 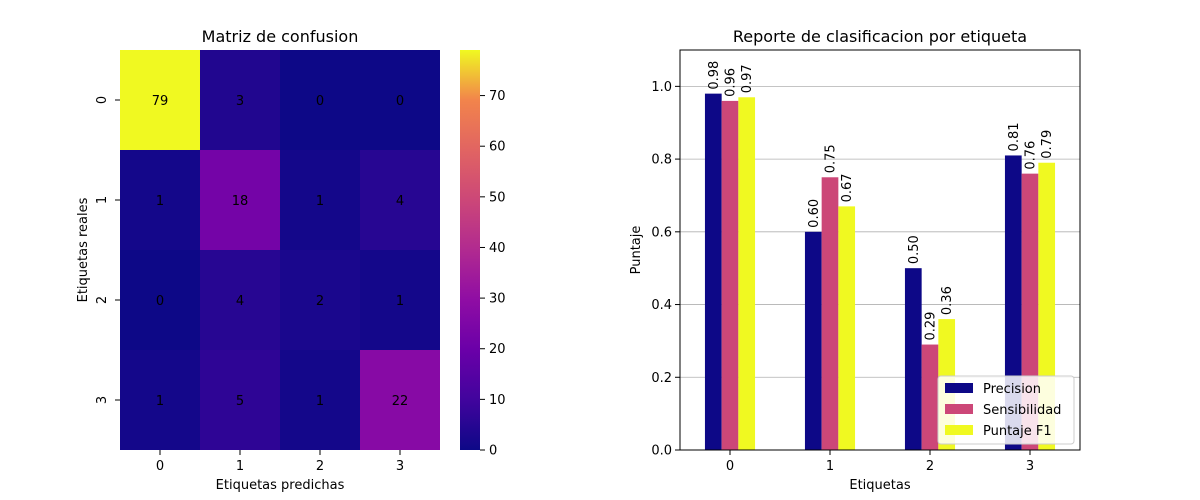 What do you see at coordinates (714, 75) in the screenshot?
I see `bar-data-label: 0.98` at bounding box center [714, 75].